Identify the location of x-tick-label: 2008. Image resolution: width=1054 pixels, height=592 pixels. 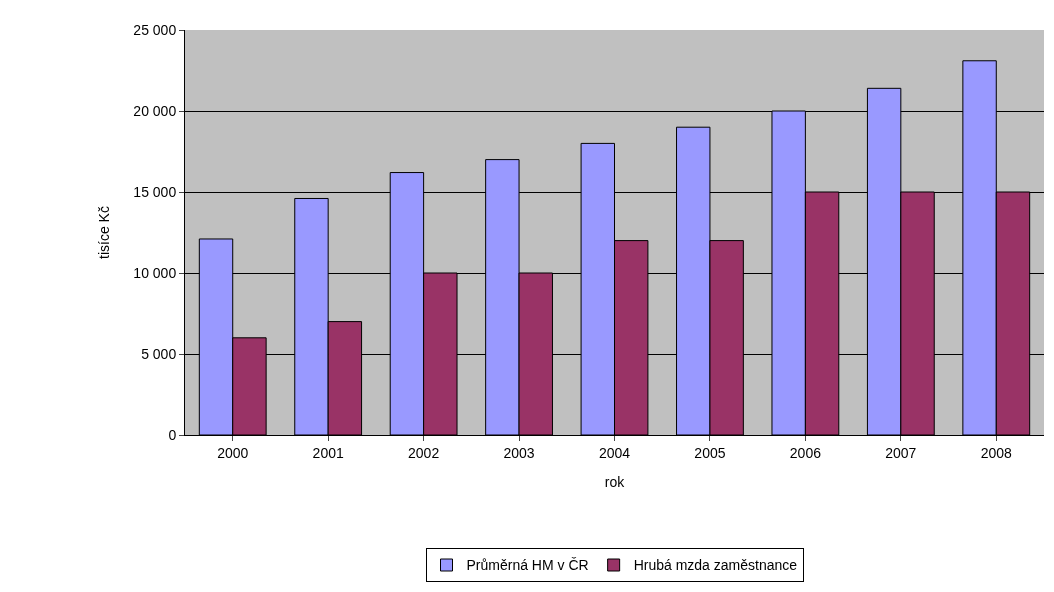
(996, 452).